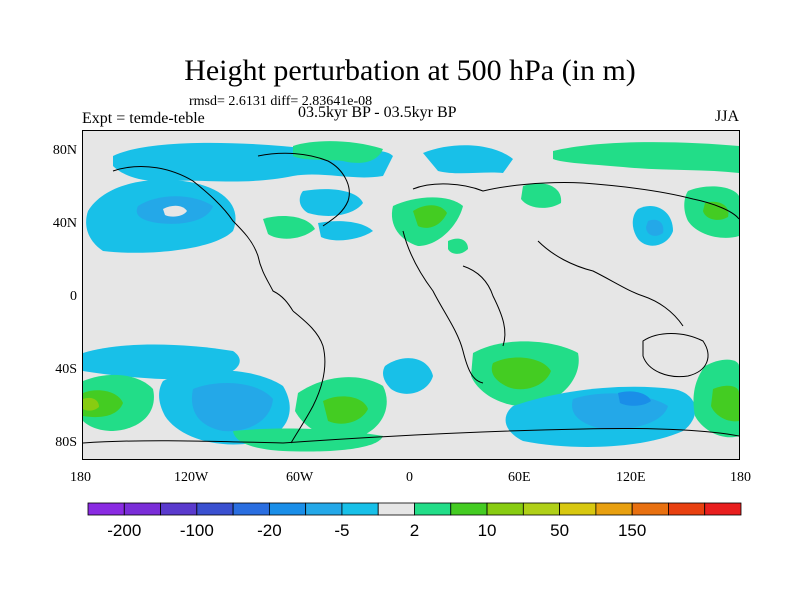 This screenshot has width=800, height=600. I want to click on lon-tick-label: 60E, so click(519, 477).